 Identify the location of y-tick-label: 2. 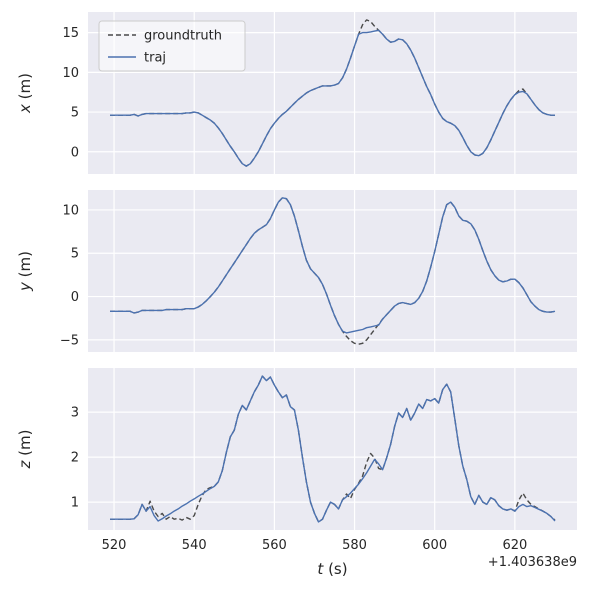
(75, 458).